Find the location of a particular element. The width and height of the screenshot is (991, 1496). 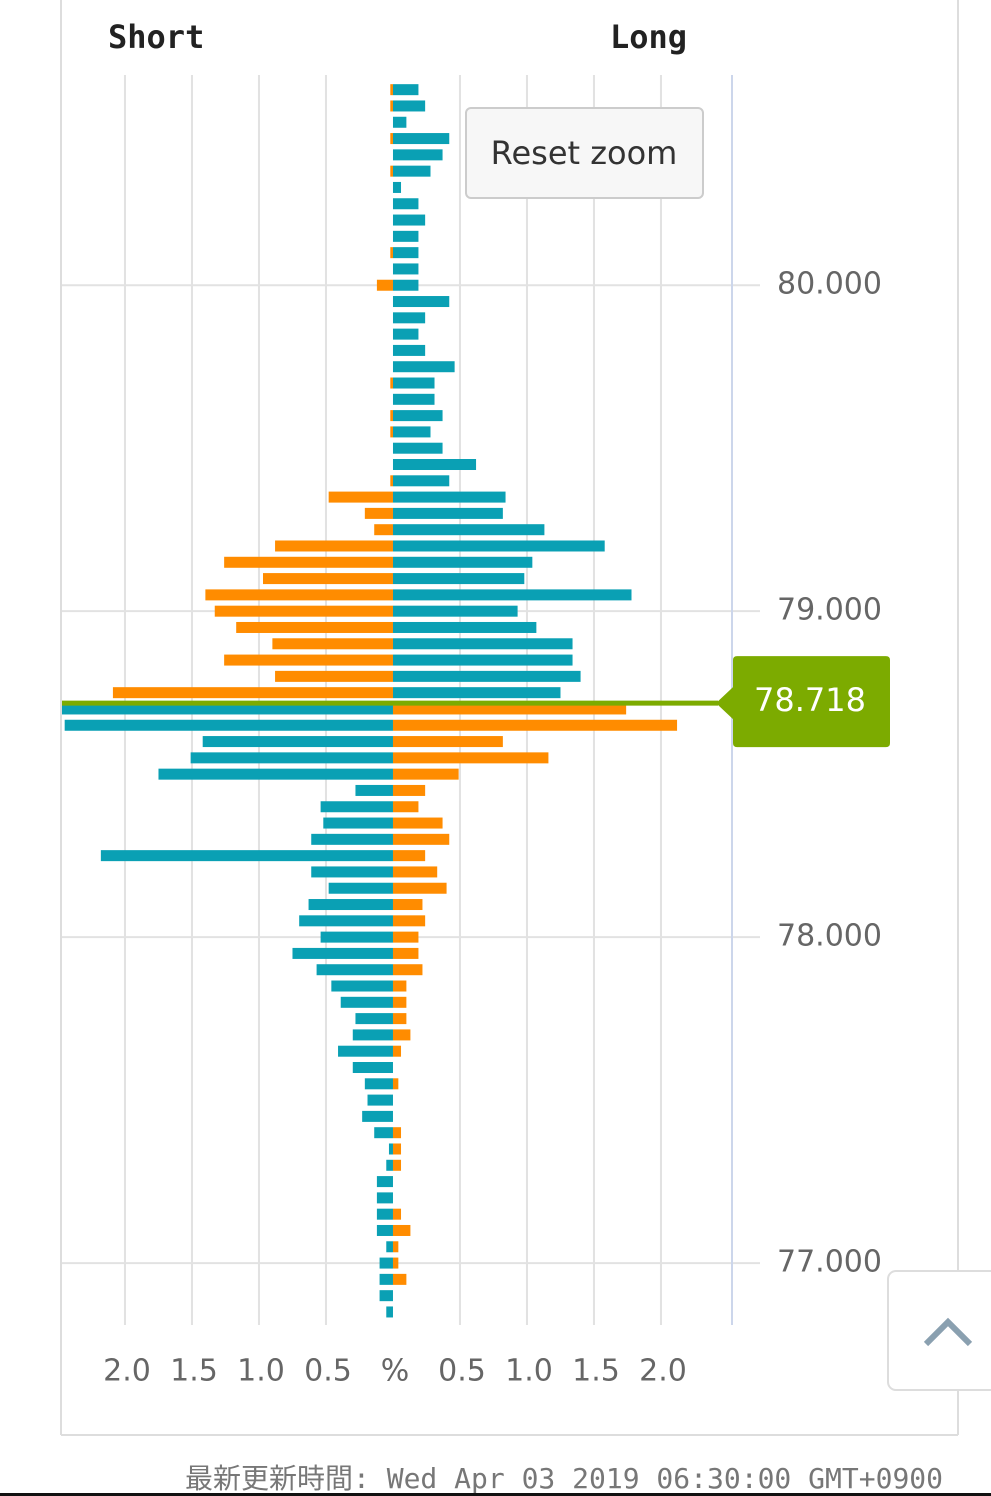

reset-zoom-label: Reset zoom is located at coordinates (584, 153).